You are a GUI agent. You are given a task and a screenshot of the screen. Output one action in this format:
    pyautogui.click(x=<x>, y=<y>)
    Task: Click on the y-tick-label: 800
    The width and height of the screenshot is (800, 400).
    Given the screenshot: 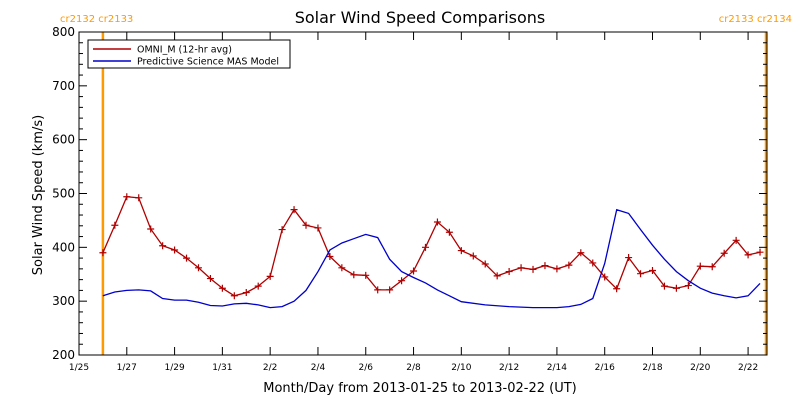 What is the action you would take?
    pyautogui.click(x=63, y=32)
    